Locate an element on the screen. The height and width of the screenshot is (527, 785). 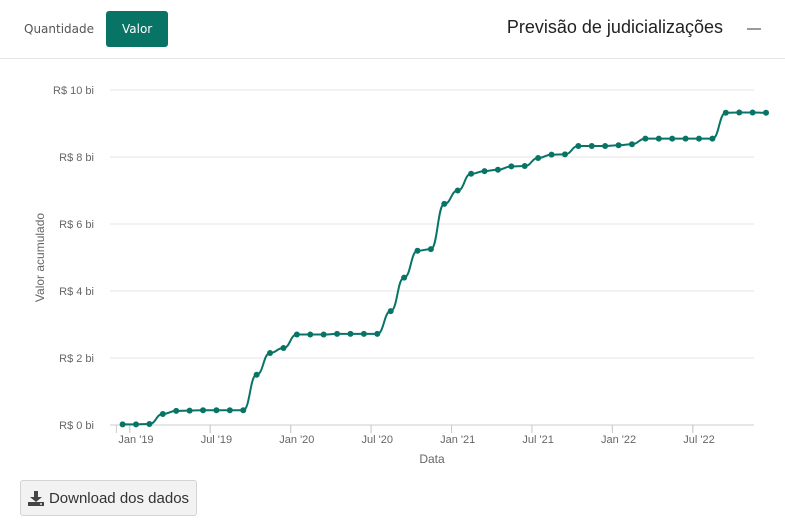
minimize-icon is located at coordinates (754, 29).